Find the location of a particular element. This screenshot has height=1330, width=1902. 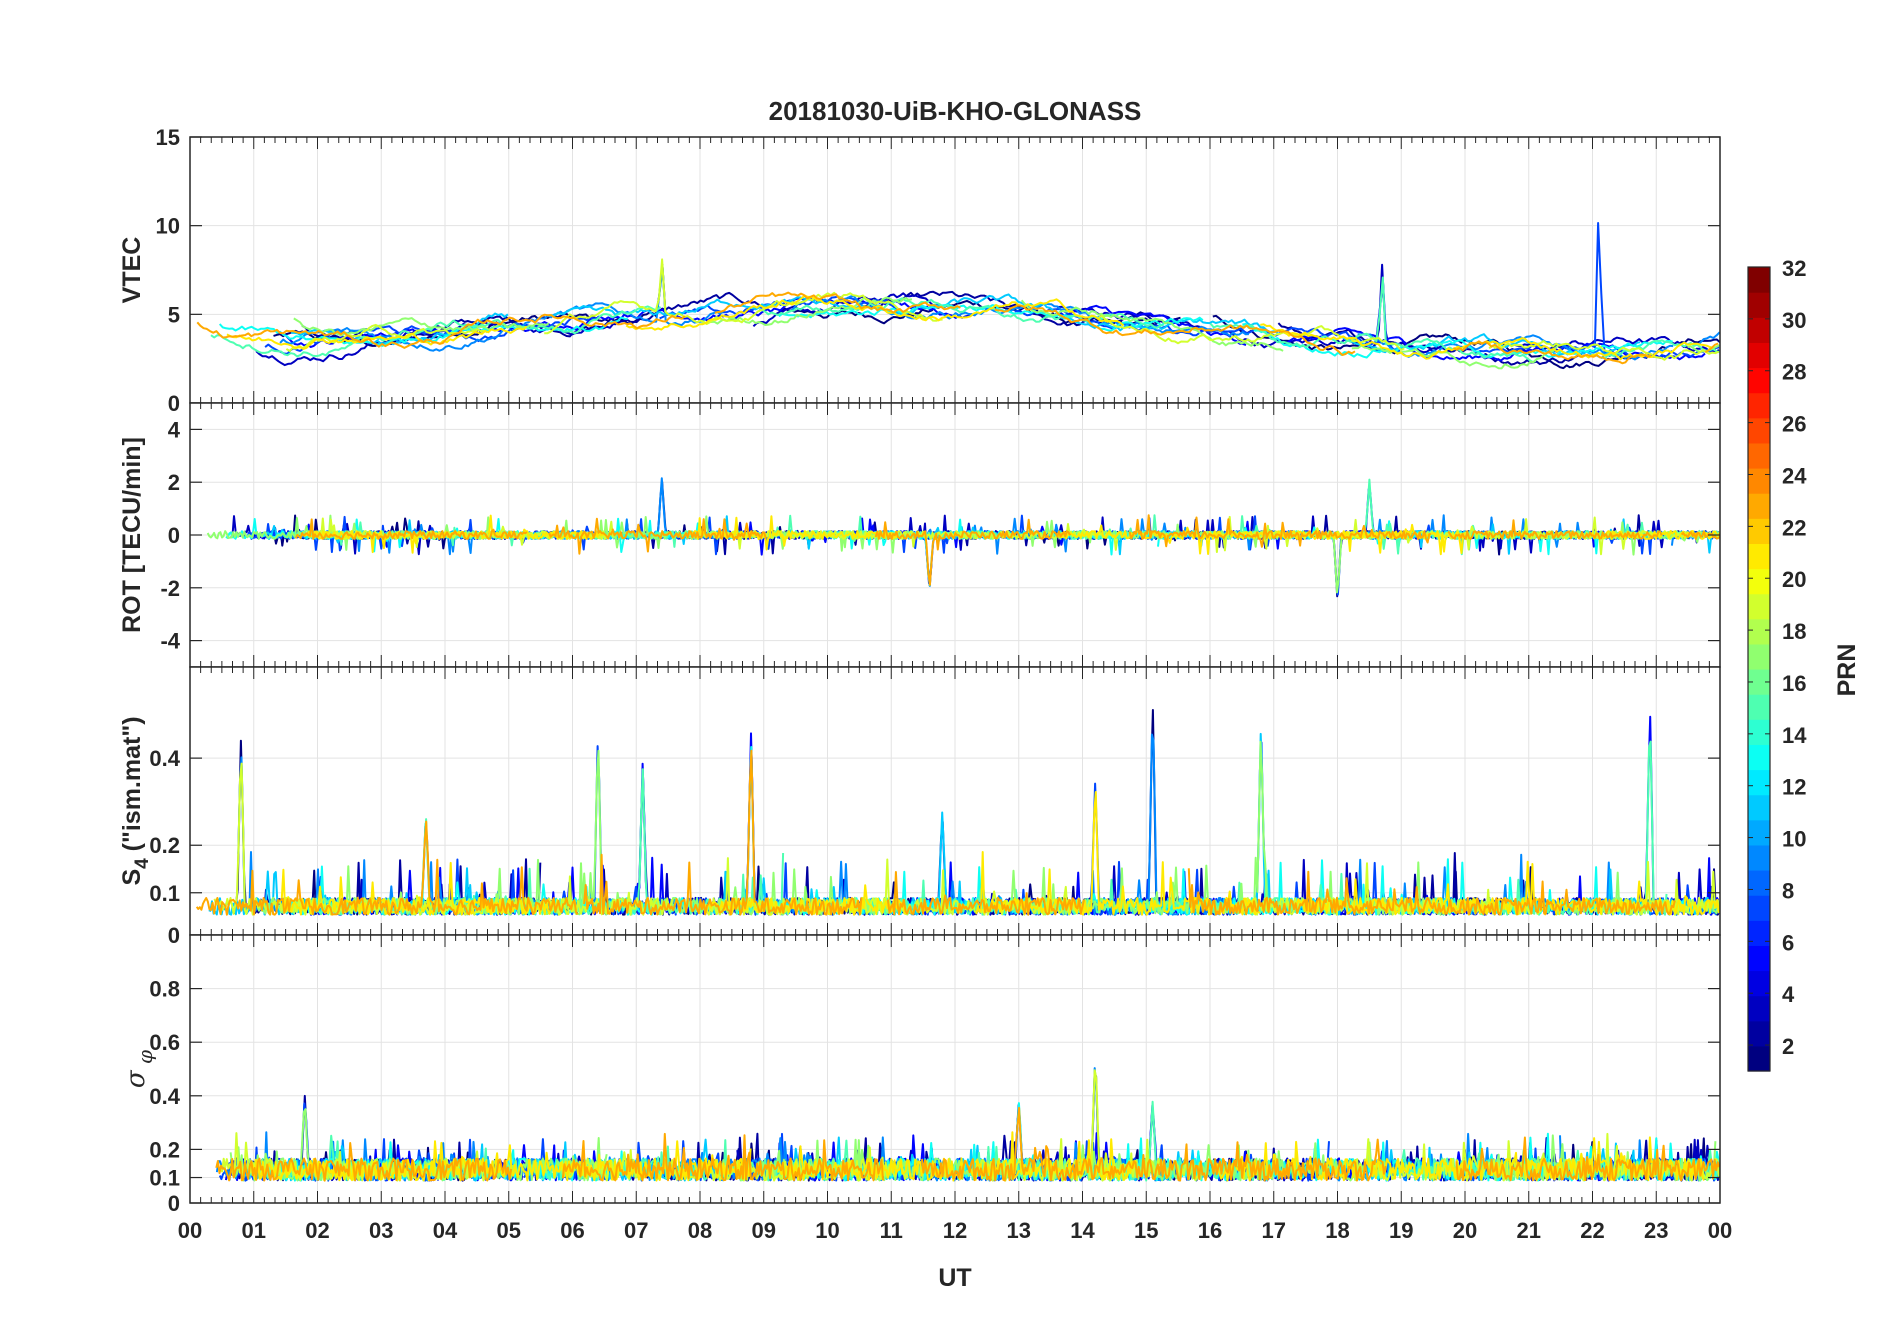

s4-series is located at coordinates (957, 812).